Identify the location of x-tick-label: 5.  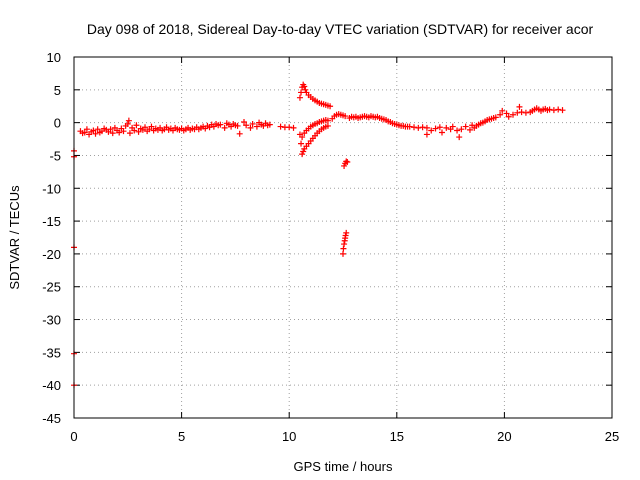
(181, 436).